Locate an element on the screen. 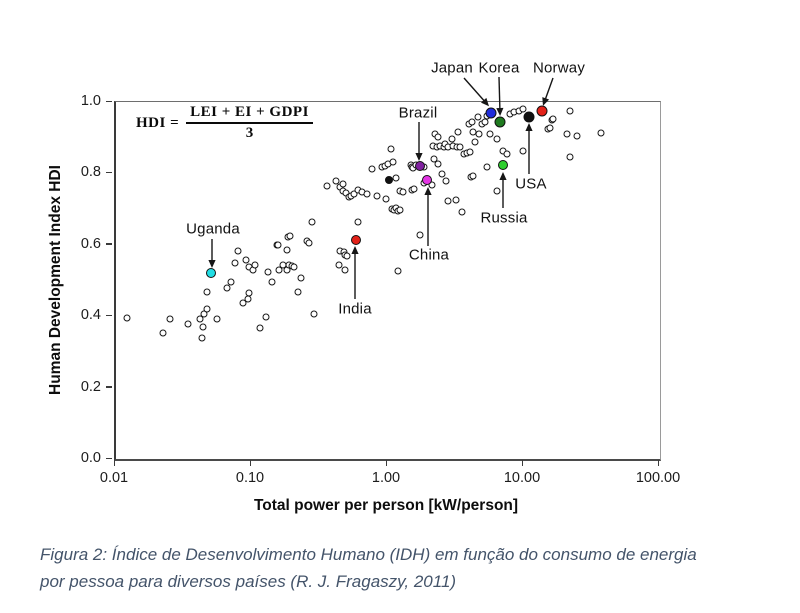  formula-numerator: LEI + EI + GDPI is located at coordinates (249, 114).